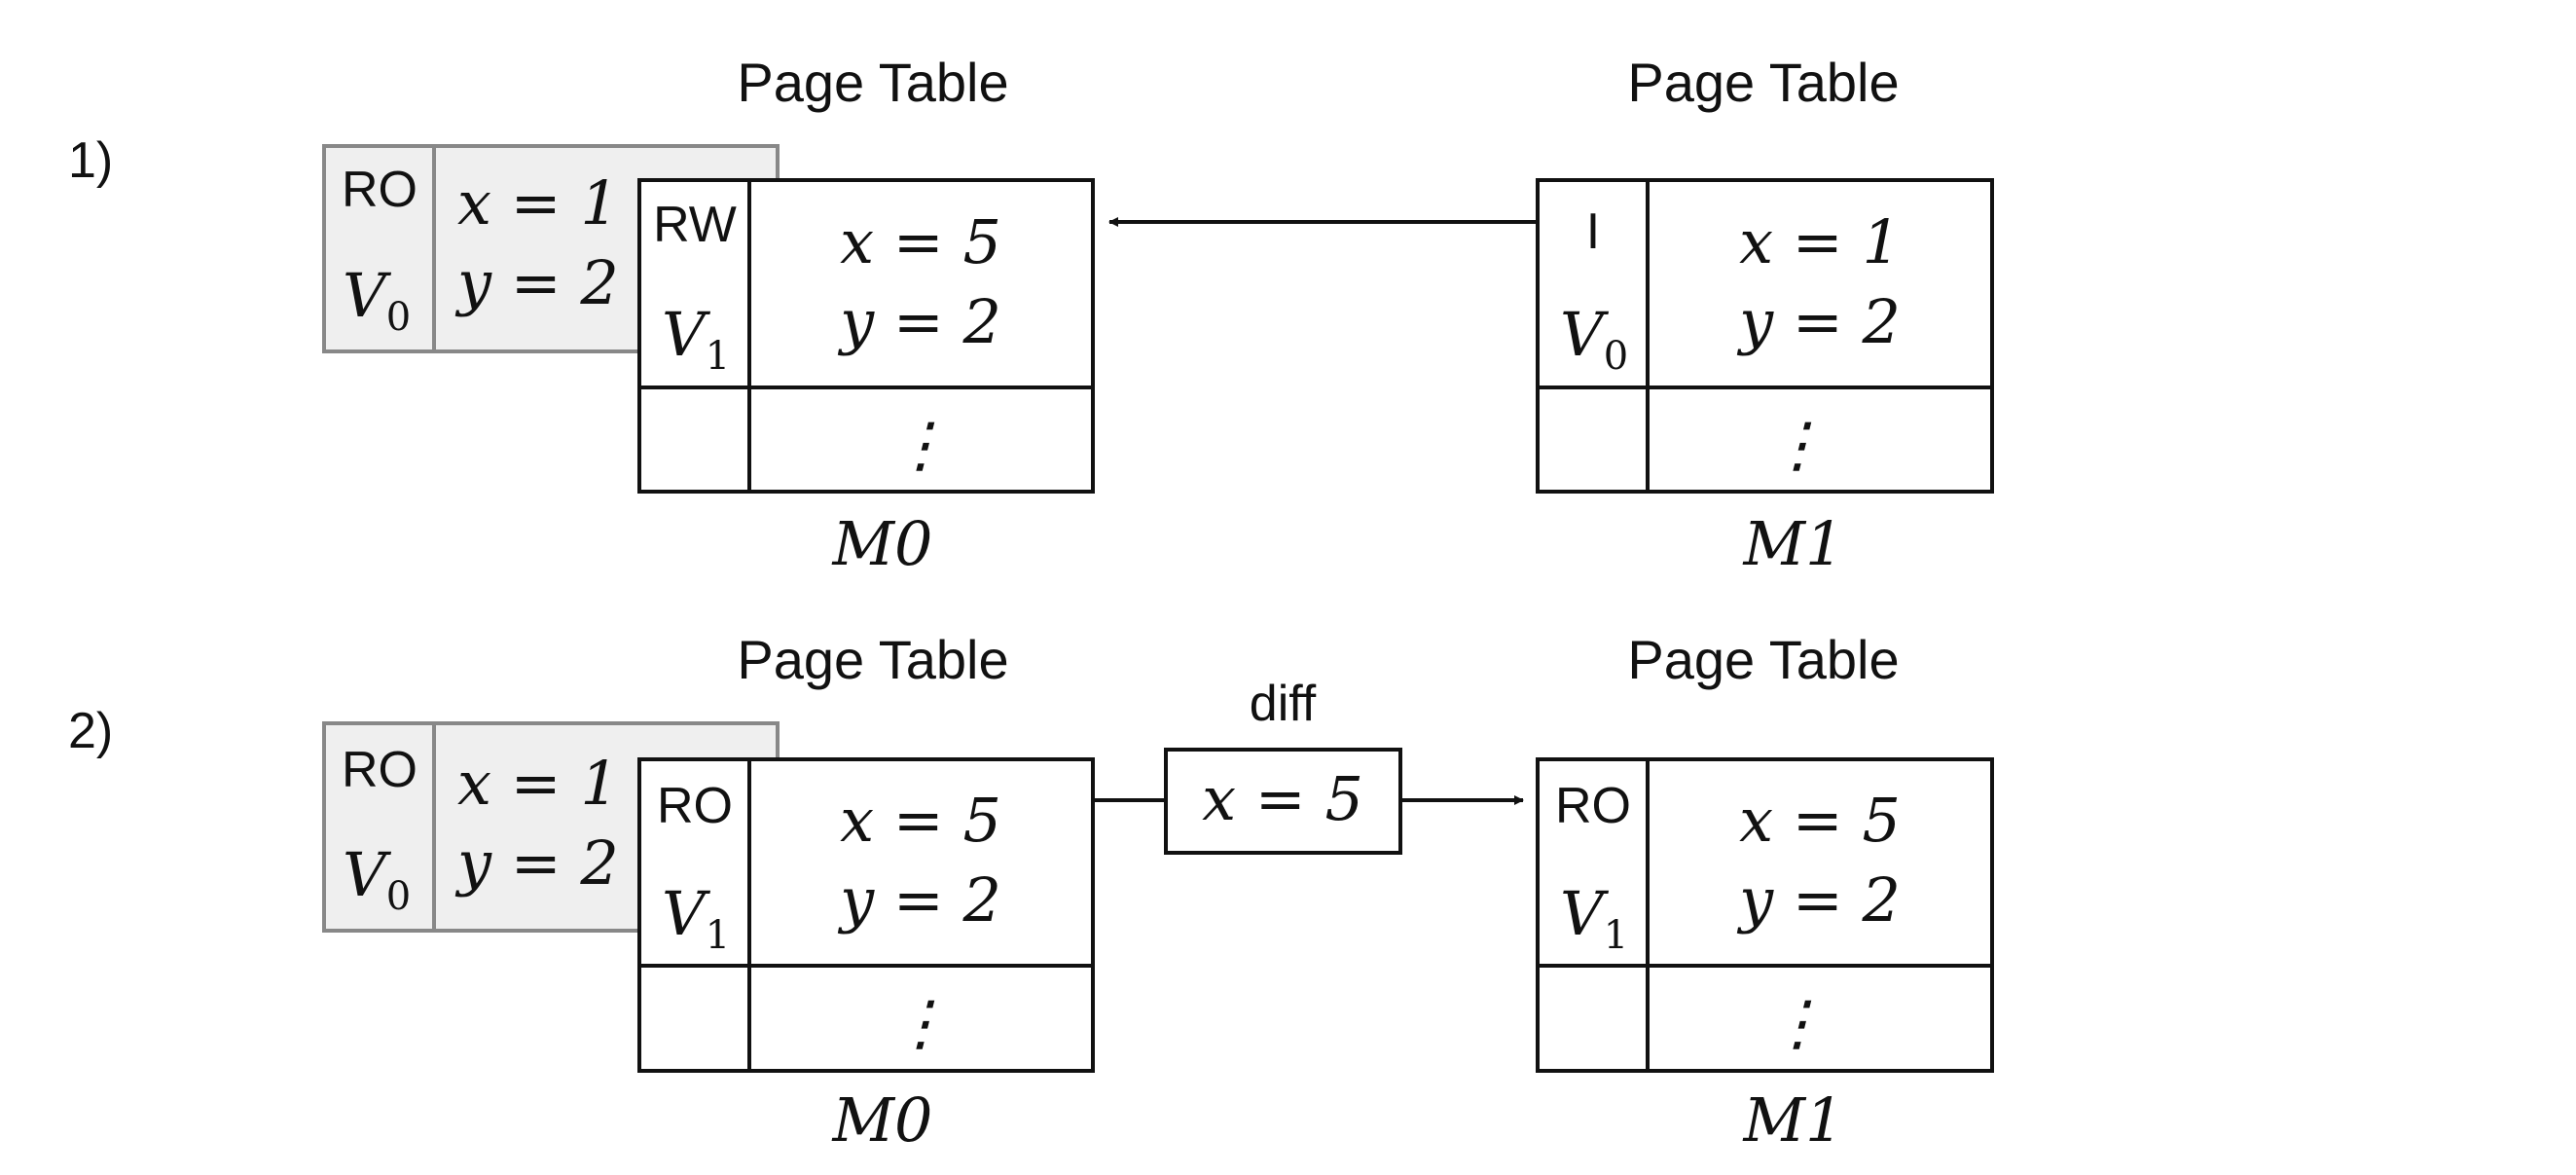  What do you see at coordinates (1593, 806) in the screenshot?
I see `step-2-m1-perm: RO` at bounding box center [1593, 806].